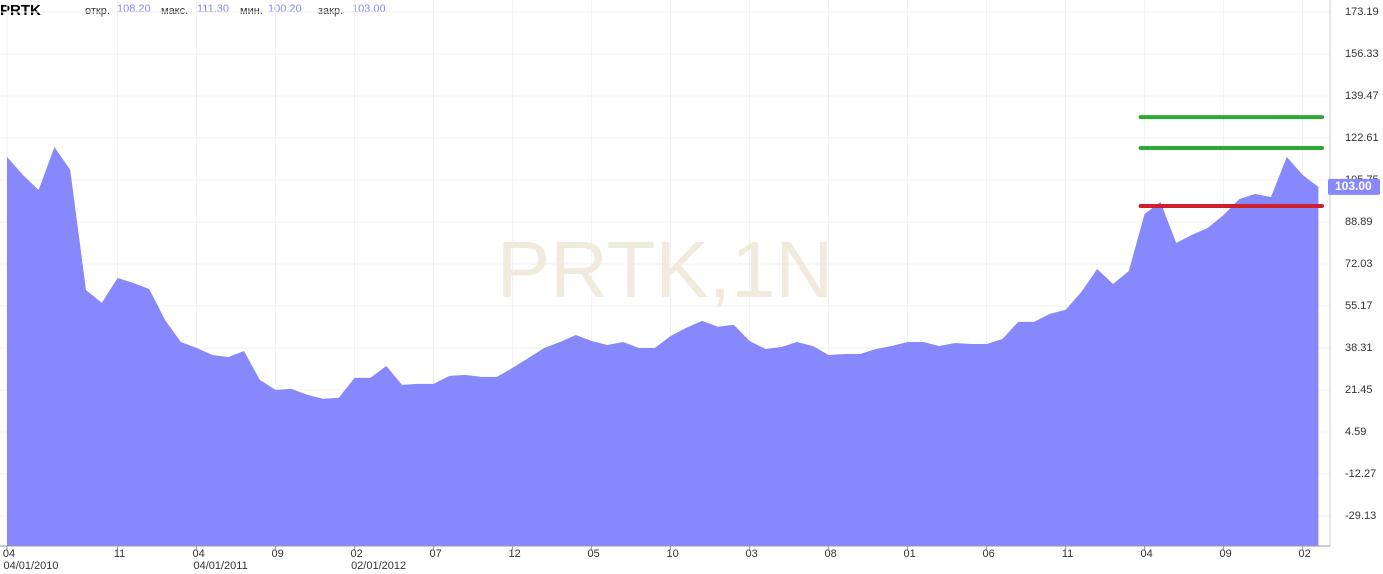  I want to click on x-tick-label: 03, so click(751, 554).